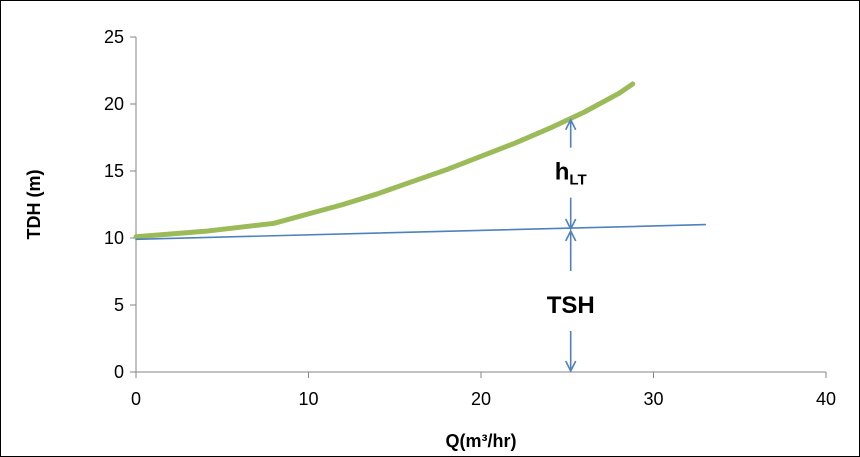 The image size is (860, 457). Describe the element at coordinates (114, 238) in the screenshot. I see `y-tick-label: 10` at that location.